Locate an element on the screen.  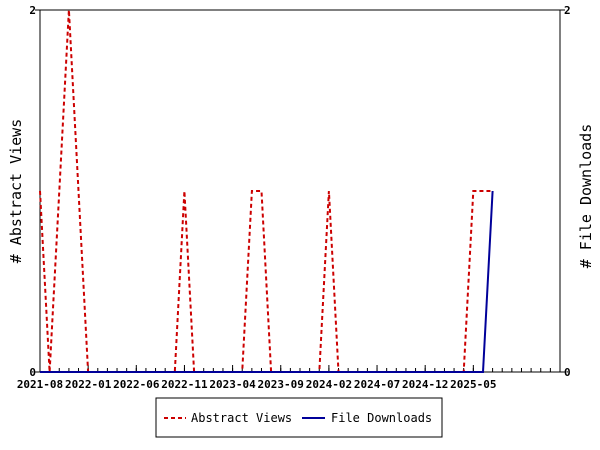
y-right-tick-label: 2 is located at coordinates (567, 10).